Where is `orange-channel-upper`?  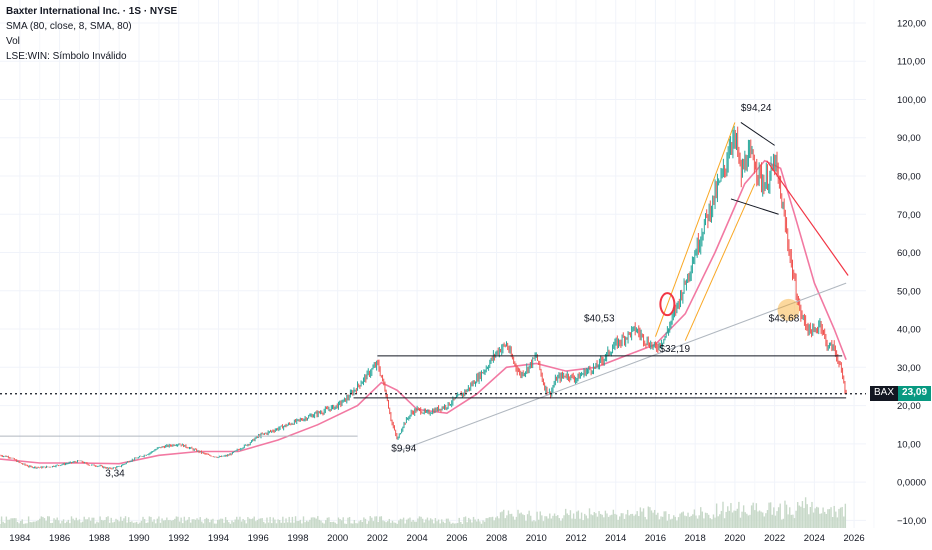
orange-channel-upper is located at coordinates (695, 229).